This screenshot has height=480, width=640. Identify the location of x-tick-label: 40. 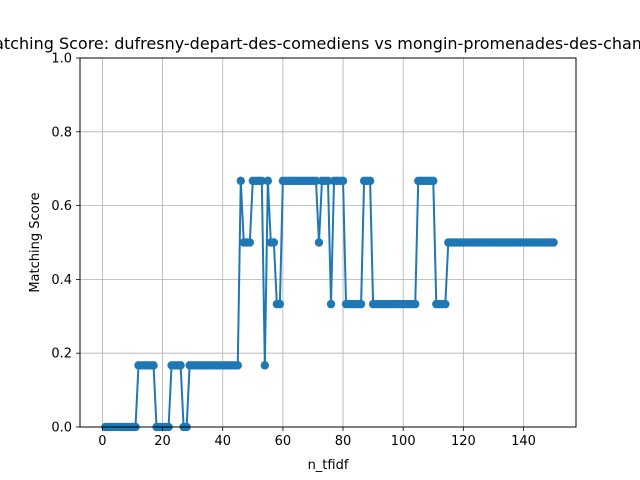
(222, 441).